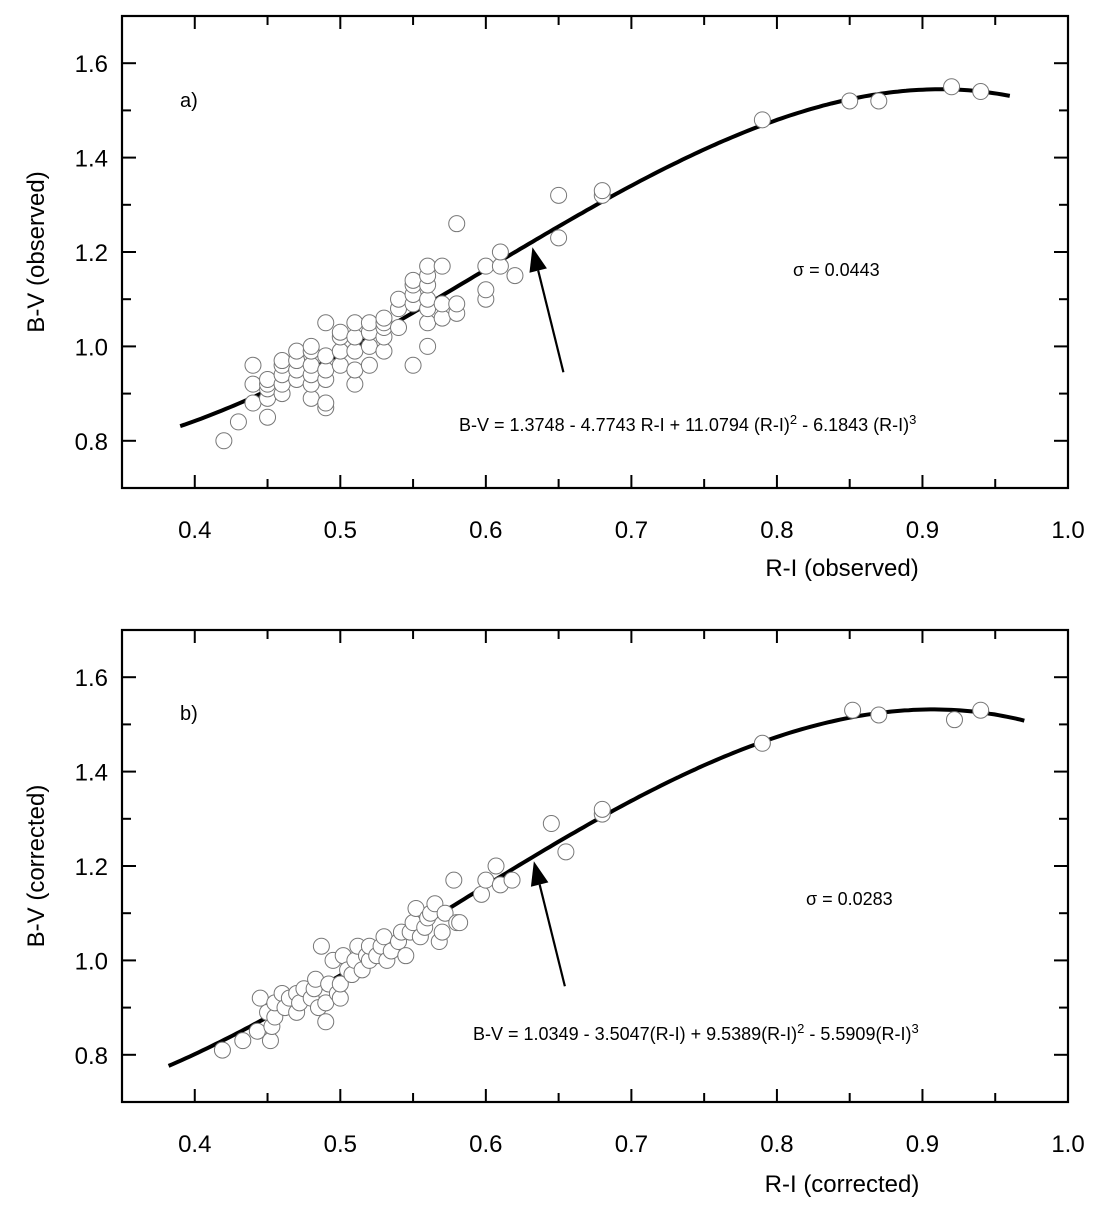  What do you see at coordinates (36, 251) in the screenshot?
I see `panel-a-ylabel: B-V (observed)` at bounding box center [36, 251].